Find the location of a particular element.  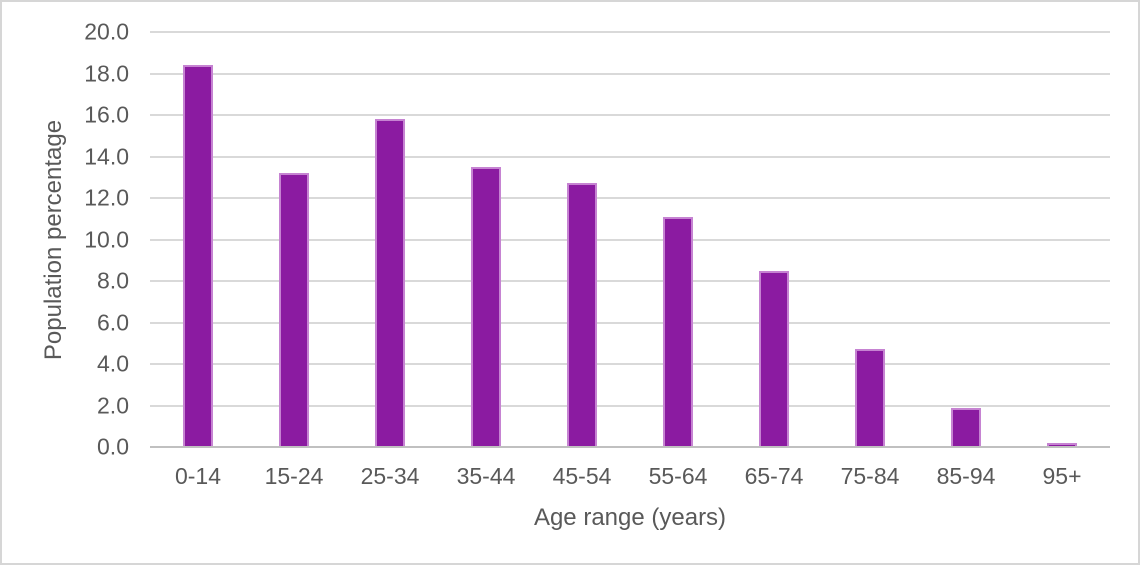

x-tick-label: 55-64 is located at coordinates (678, 476).